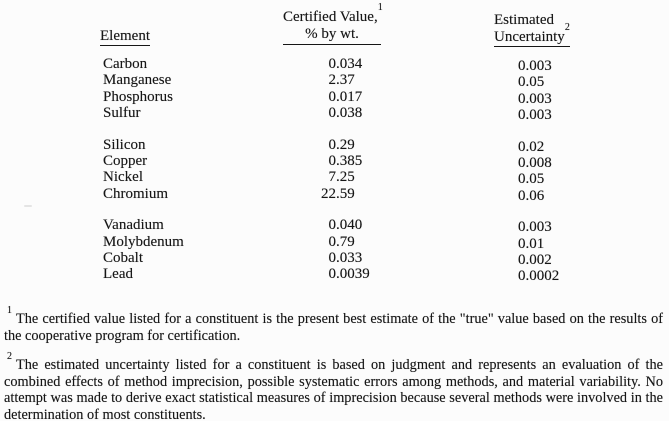 This screenshot has width=669, height=421. What do you see at coordinates (345, 257) in the screenshot?
I see `certified-value: 0.033` at bounding box center [345, 257].